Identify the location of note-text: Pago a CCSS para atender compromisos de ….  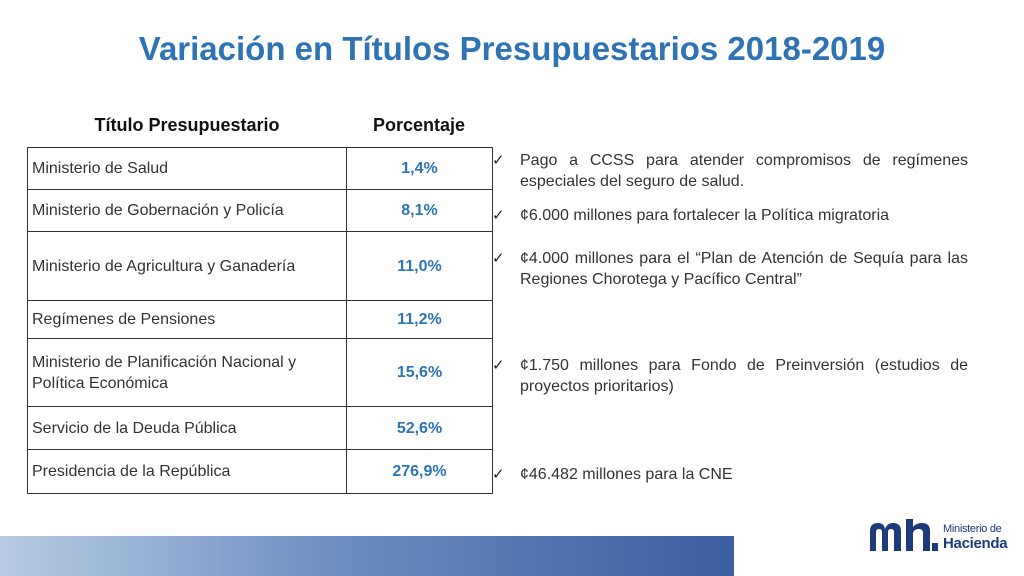
(744, 171).